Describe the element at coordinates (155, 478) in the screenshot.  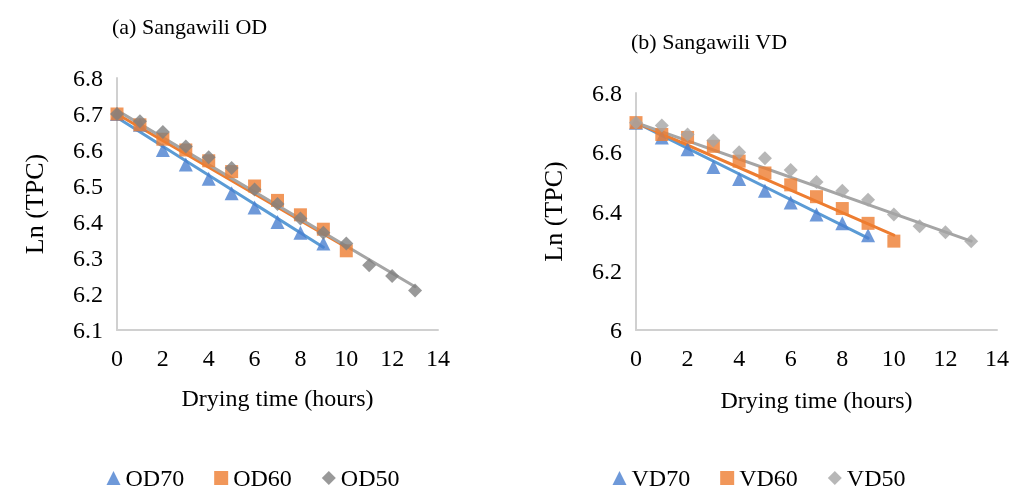
I see `legend-label: OD70` at that location.